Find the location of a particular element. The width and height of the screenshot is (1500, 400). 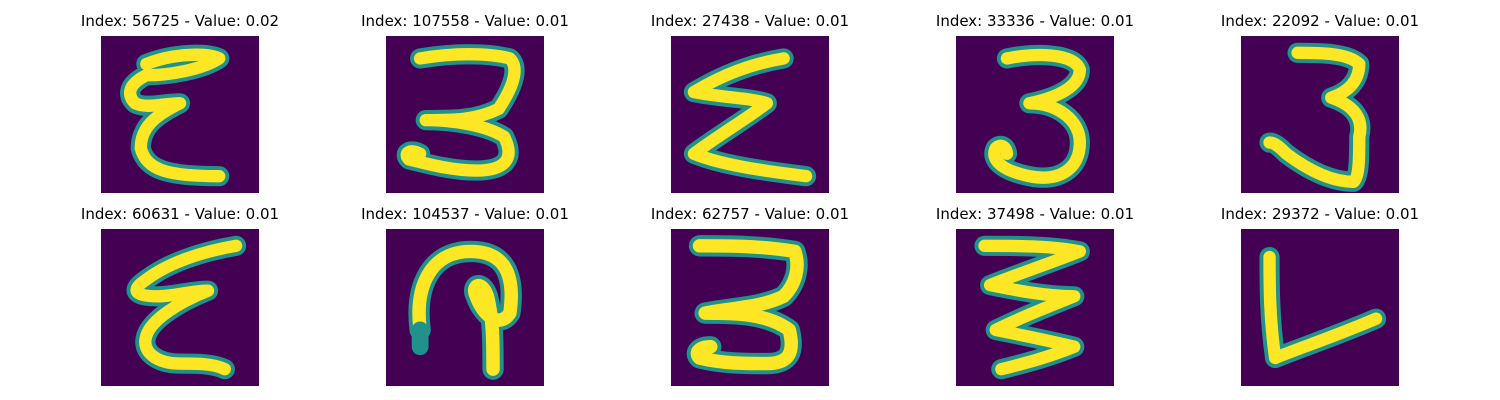

epsilon-slanted-icon is located at coordinates (186, 307).